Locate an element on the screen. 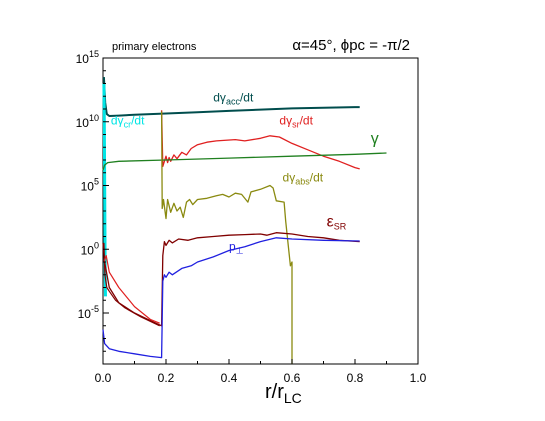 The height and width of the screenshot is (421, 545). series-label: dγsr/dt is located at coordinates (296, 121).